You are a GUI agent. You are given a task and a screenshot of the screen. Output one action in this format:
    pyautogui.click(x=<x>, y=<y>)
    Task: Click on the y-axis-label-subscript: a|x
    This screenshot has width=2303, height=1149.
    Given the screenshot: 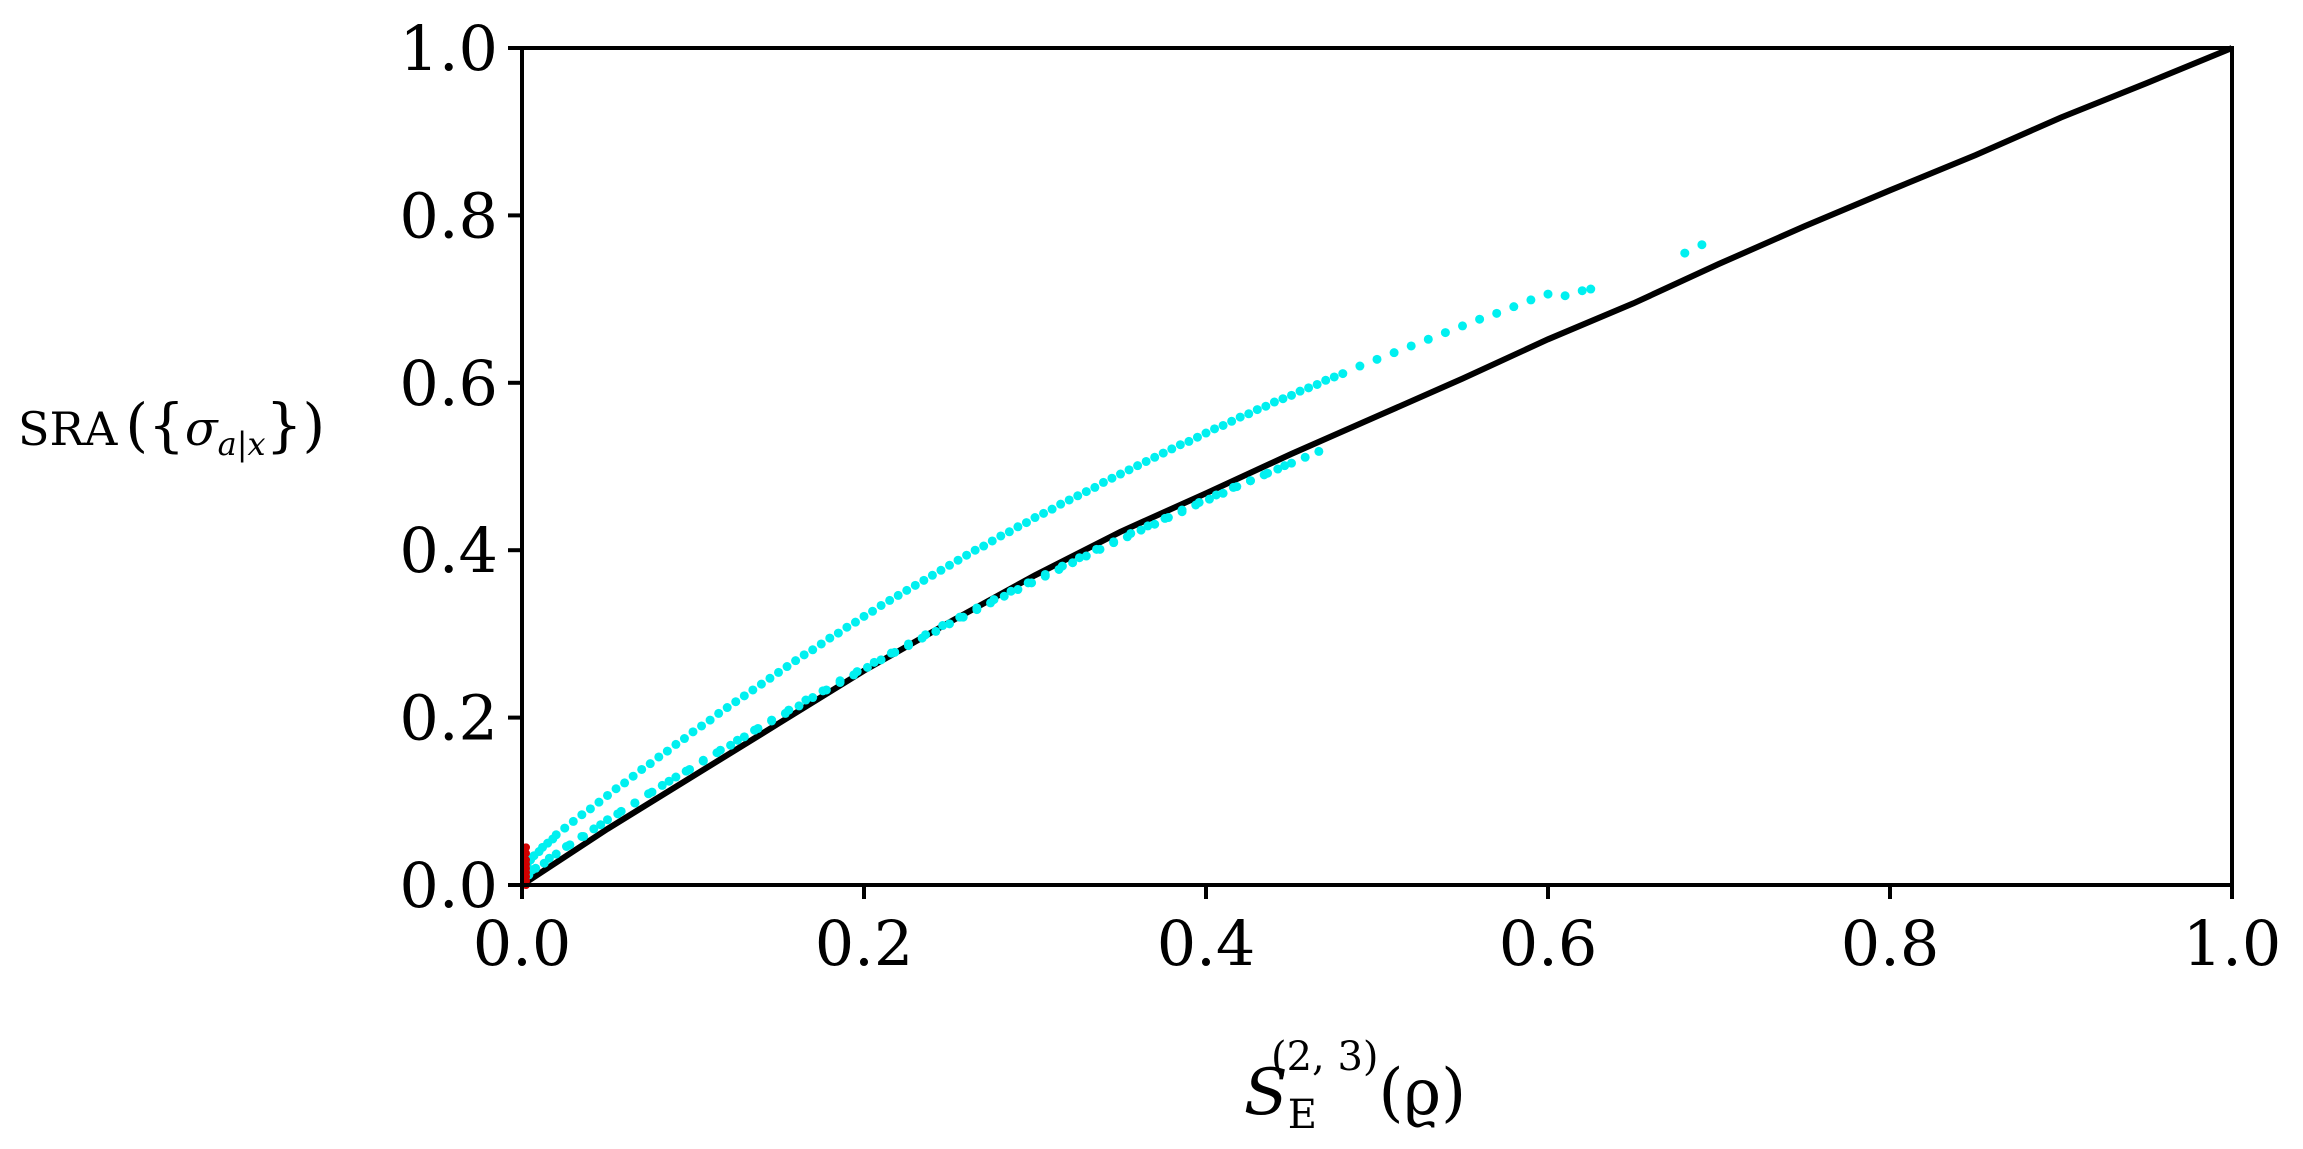 What is the action you would take?
    pyautogui.click(x=242, y=444)
    